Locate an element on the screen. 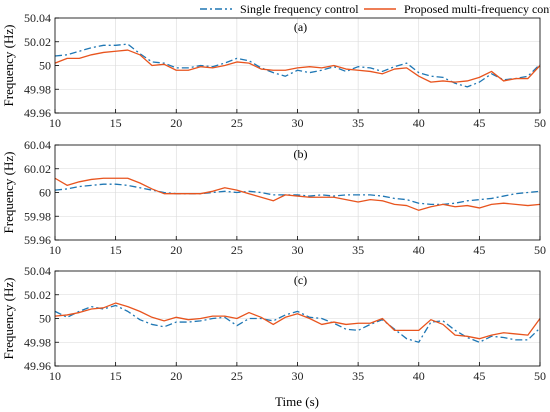 The image size is (550, 412). legend-label-proposed: Proposed multi-frequency control is located at coordinates (477, 9).